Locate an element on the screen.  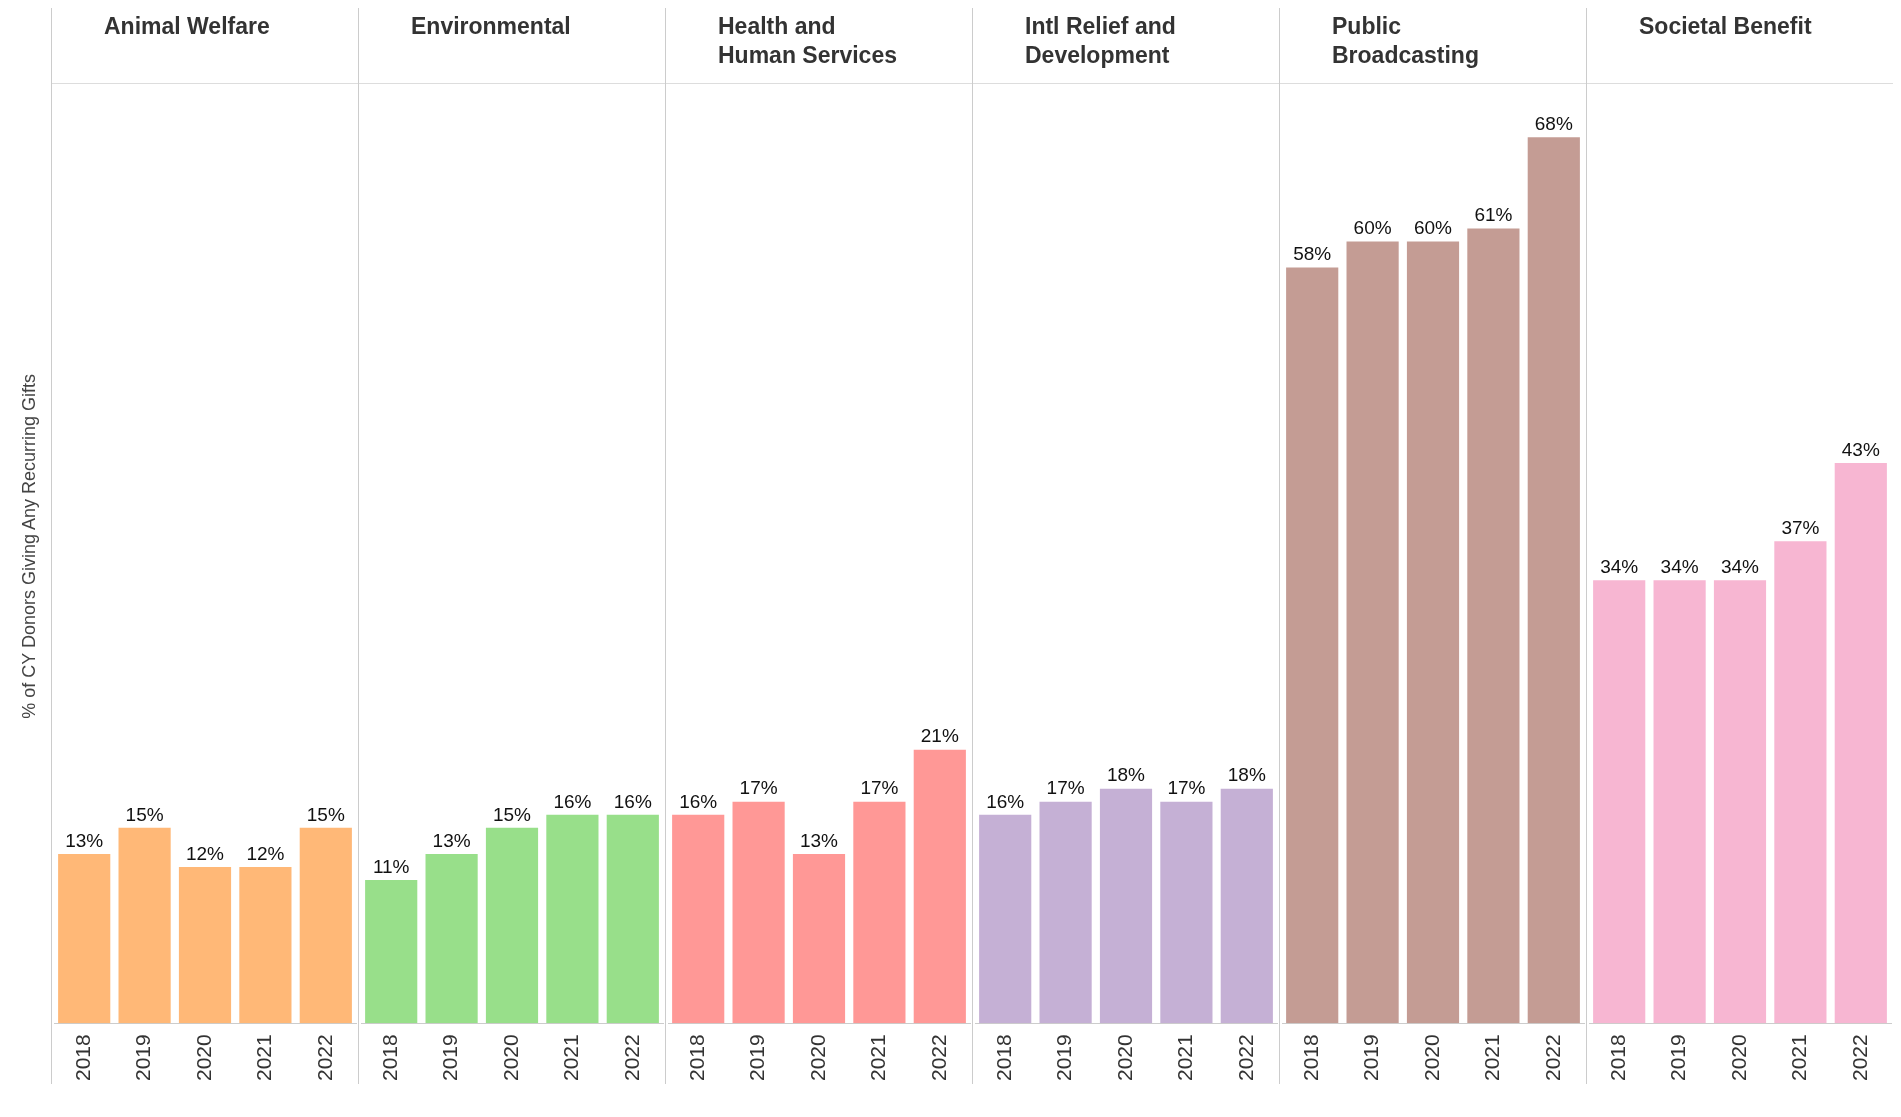
data-label: 61% is located at coordinates (1493, 215).